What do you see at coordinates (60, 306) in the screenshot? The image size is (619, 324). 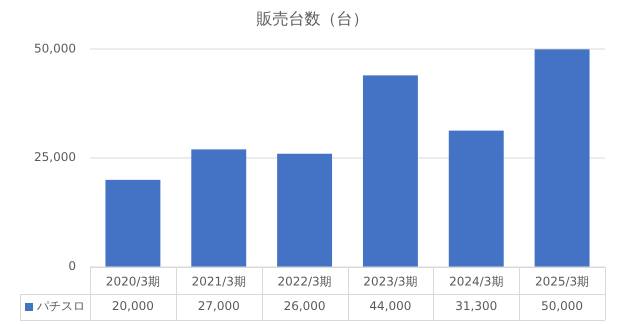 I see `legend-label: パチスロ` at bounding box center [60, 306].